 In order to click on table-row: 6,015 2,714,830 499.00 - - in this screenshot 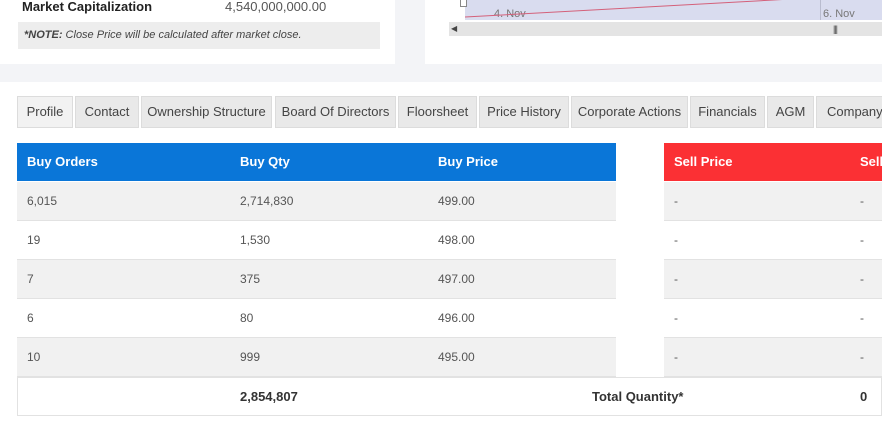, I will do `click(449, 201)`.